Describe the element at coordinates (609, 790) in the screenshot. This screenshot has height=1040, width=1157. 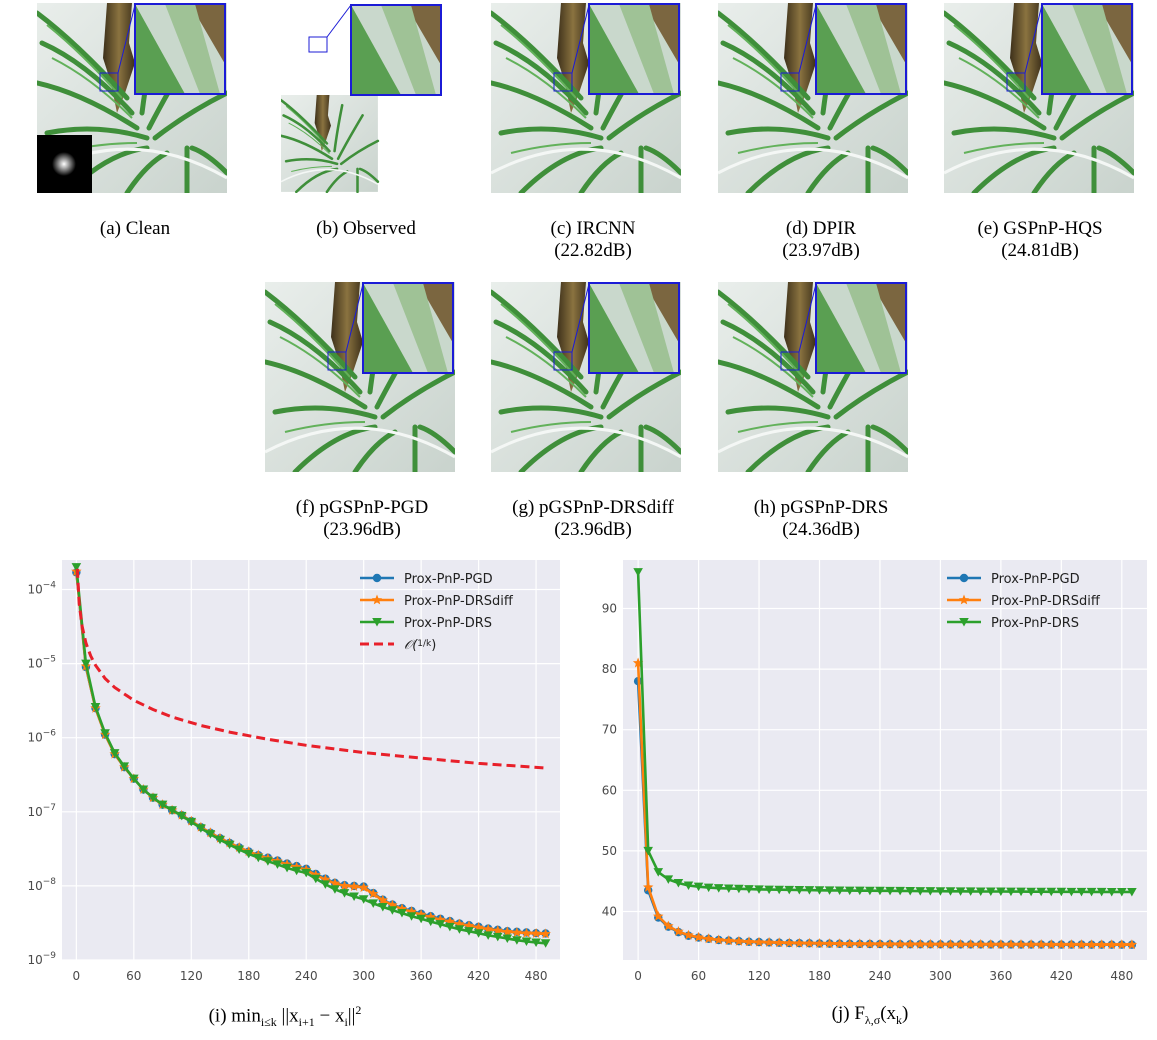
I see `y-tick-label: 60` at that location.